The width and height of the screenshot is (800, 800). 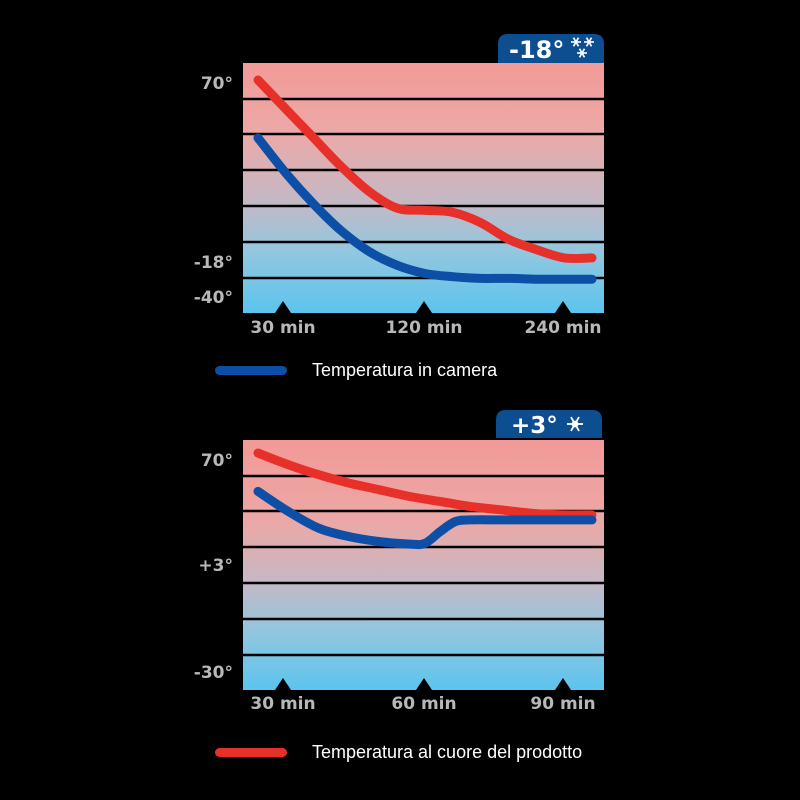 What do you see at coordinates (251, 752) in the screenshot?
I see `legend-product-swatch` at bounding box center [251, 752].